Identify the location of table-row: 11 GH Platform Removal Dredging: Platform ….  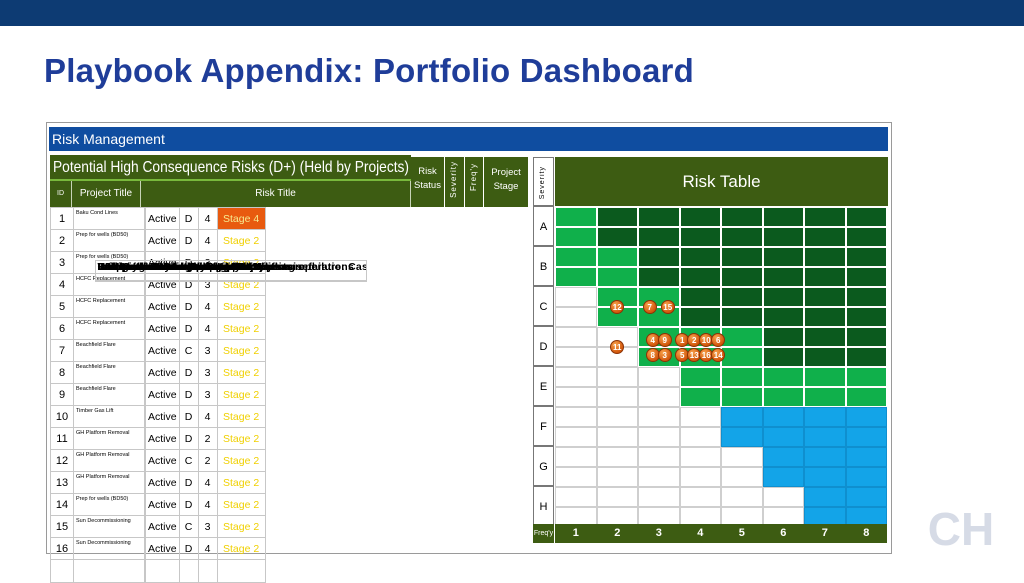
(208, 354).